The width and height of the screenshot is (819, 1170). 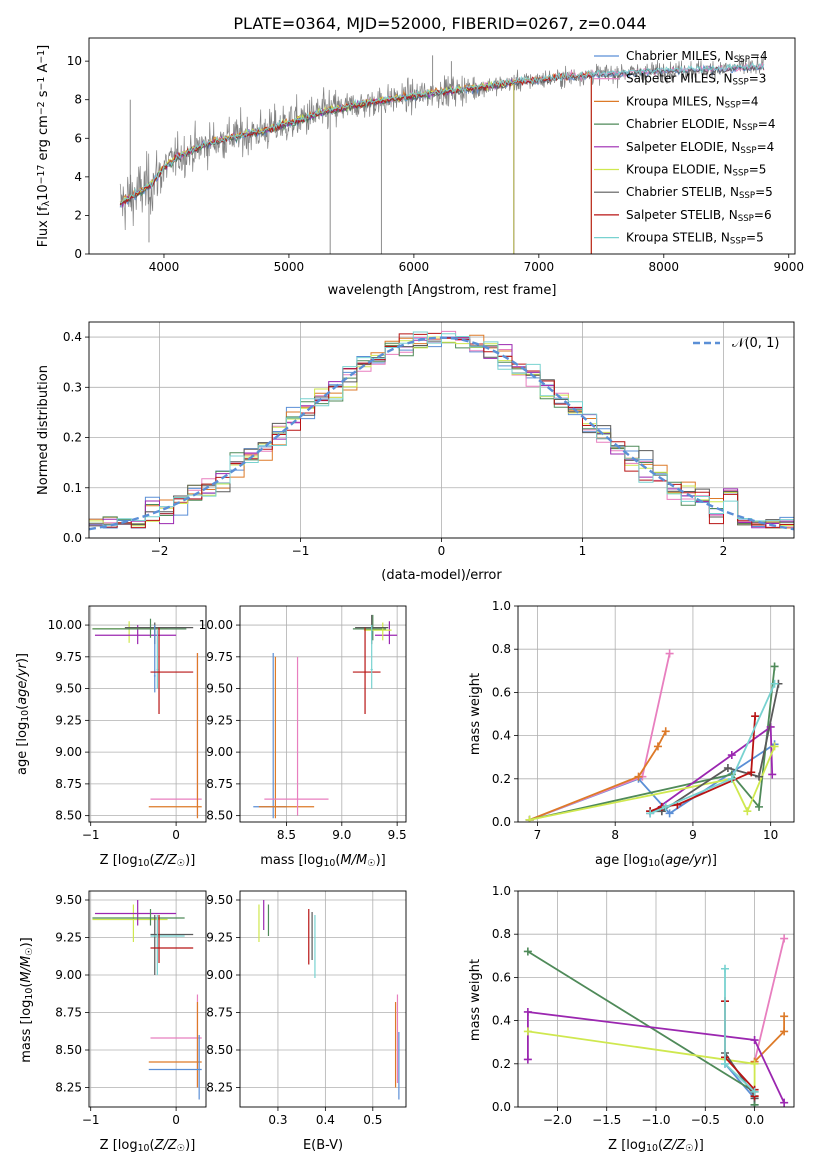 I want to click on tick-label-y: 9.00, so click(x=219, y=975).